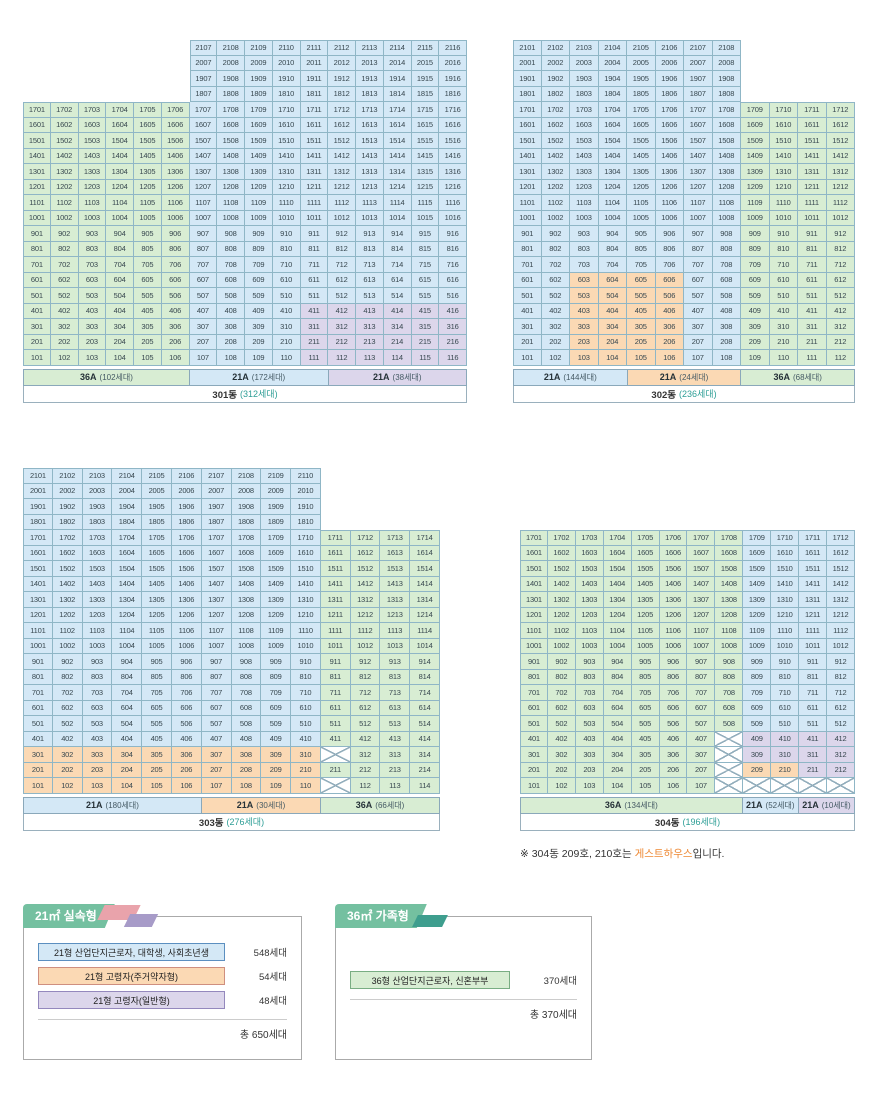  What do you see at coordinates (148, 342) in the screenshot?
I see `unit-cell: 205` at bounding box center [148, 342].